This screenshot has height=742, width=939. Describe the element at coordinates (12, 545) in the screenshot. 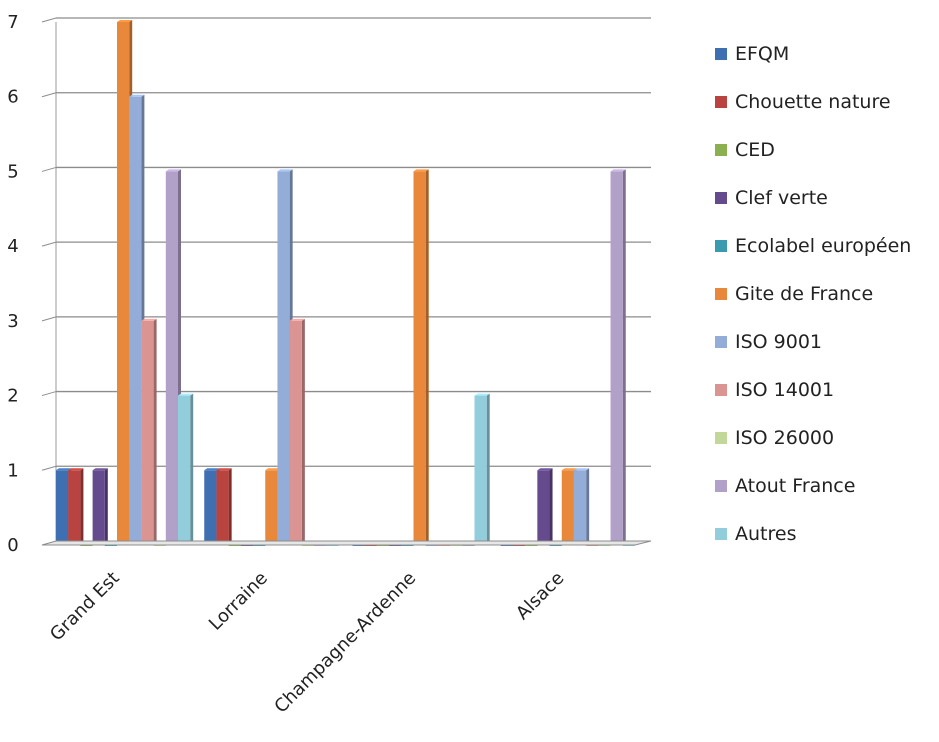

I see `y-tick-label: 0` at that location.